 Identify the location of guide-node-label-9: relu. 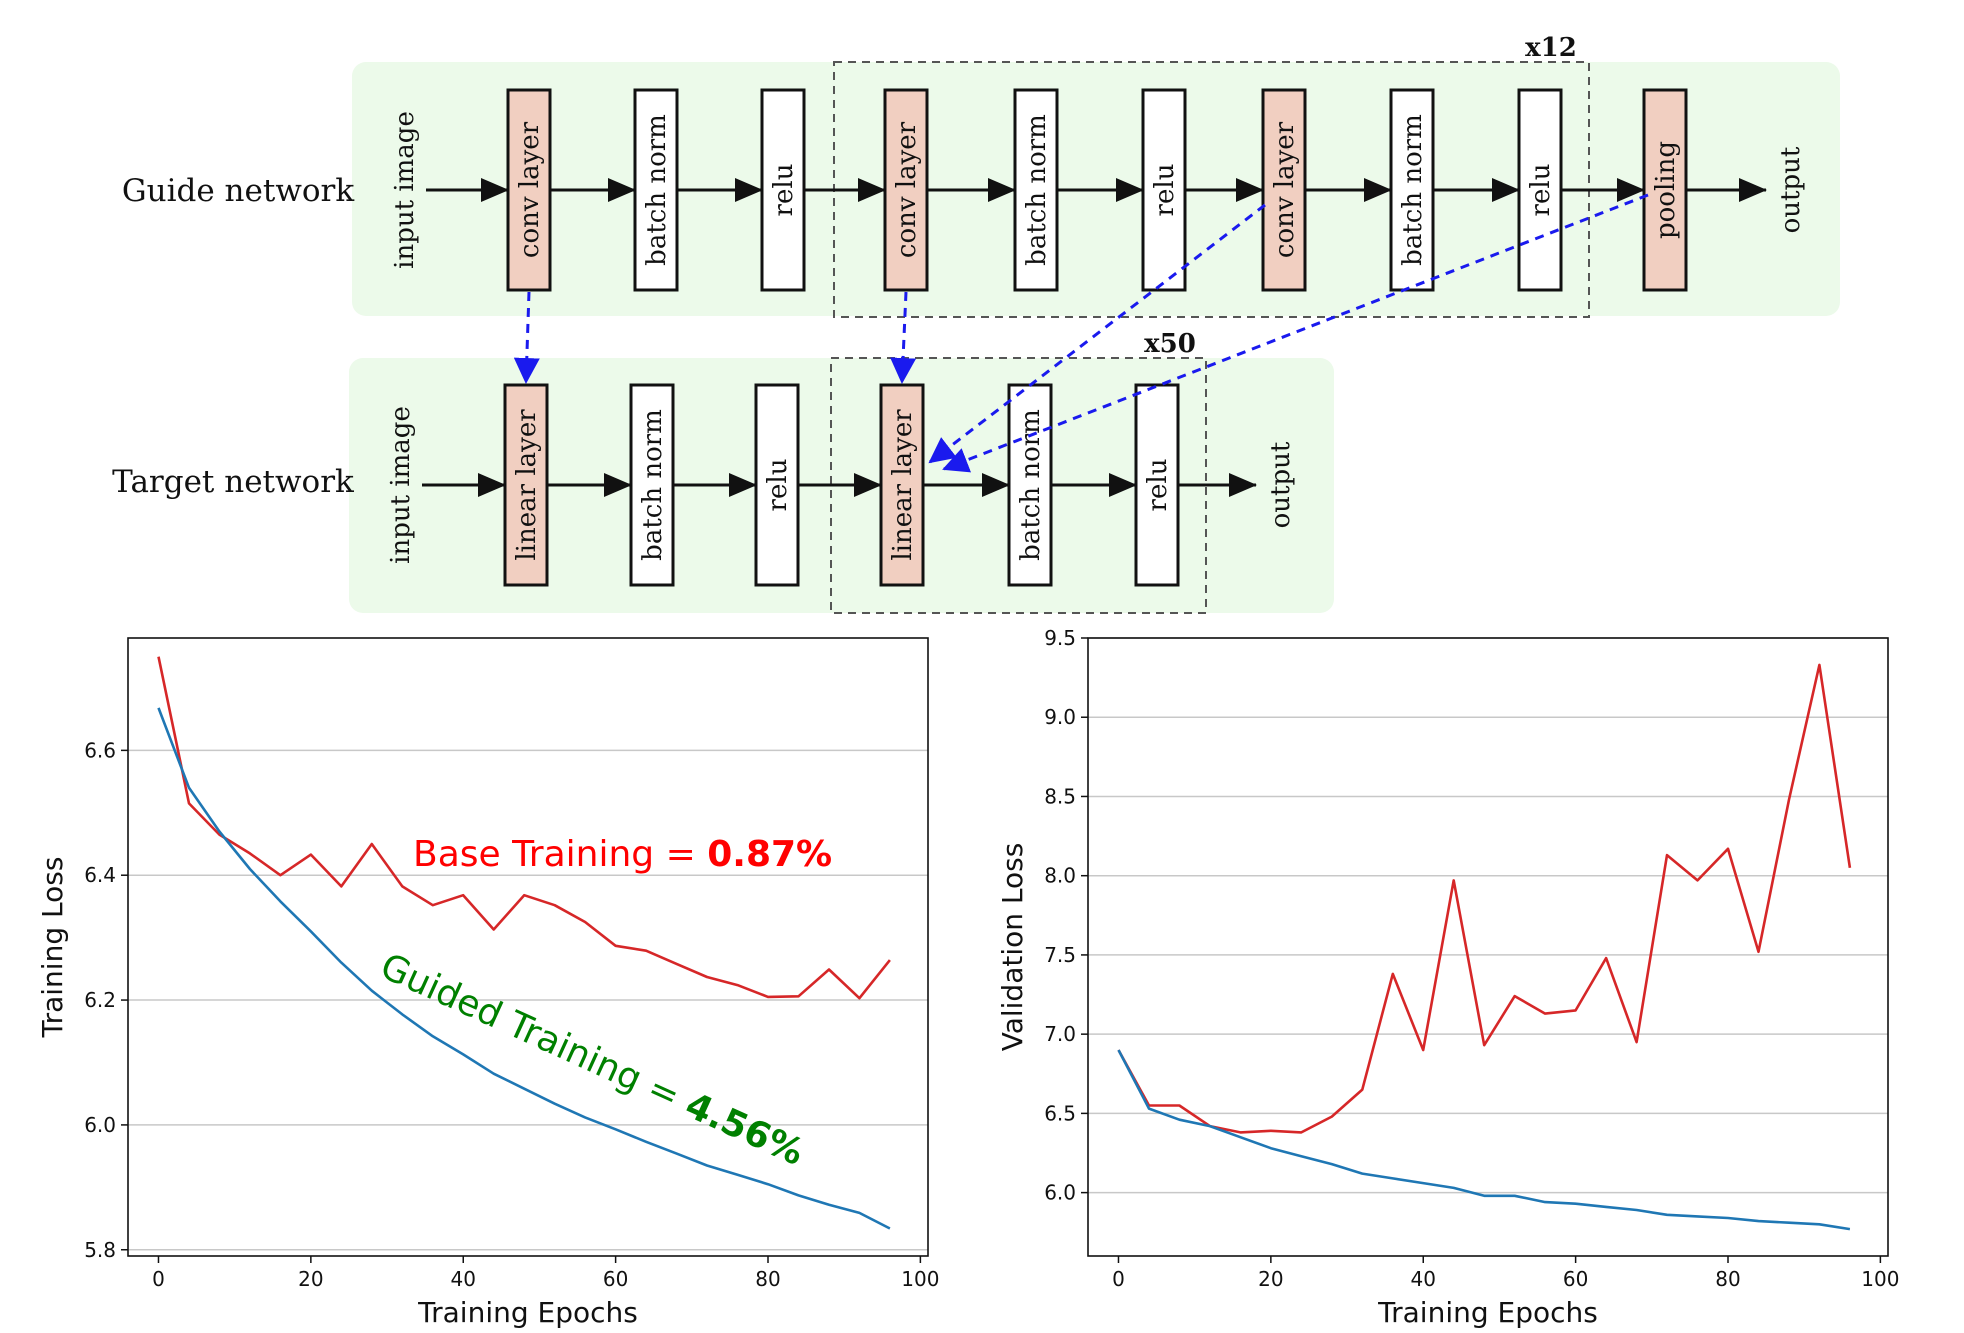
(1541, 190).